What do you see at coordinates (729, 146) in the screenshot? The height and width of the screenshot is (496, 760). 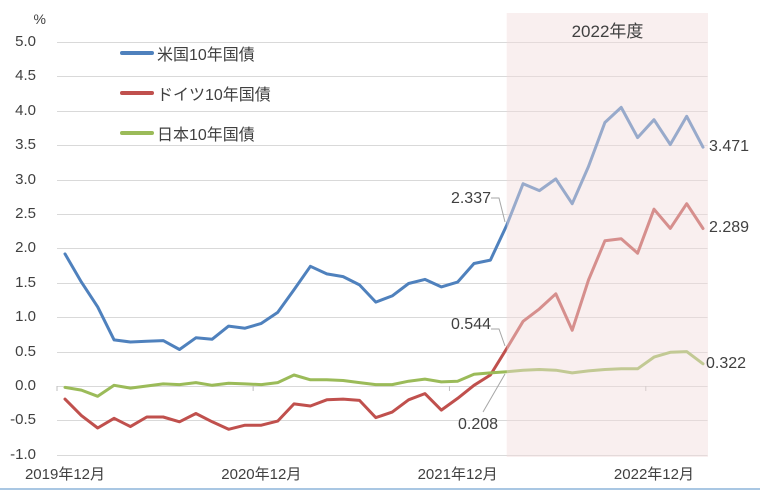 I see `annotation-us-end-value: 3.471` at bounding box center [729, 146].